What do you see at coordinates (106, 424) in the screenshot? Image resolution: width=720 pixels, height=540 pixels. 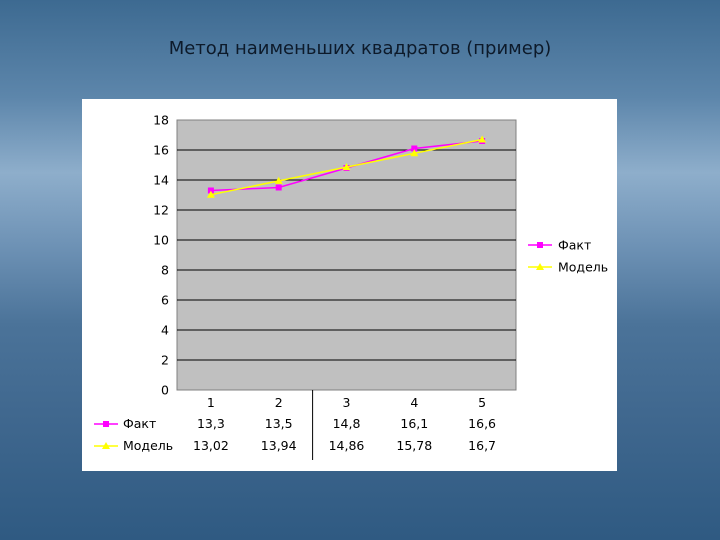 I see `table-key-square` at bounding box center [106, 424].